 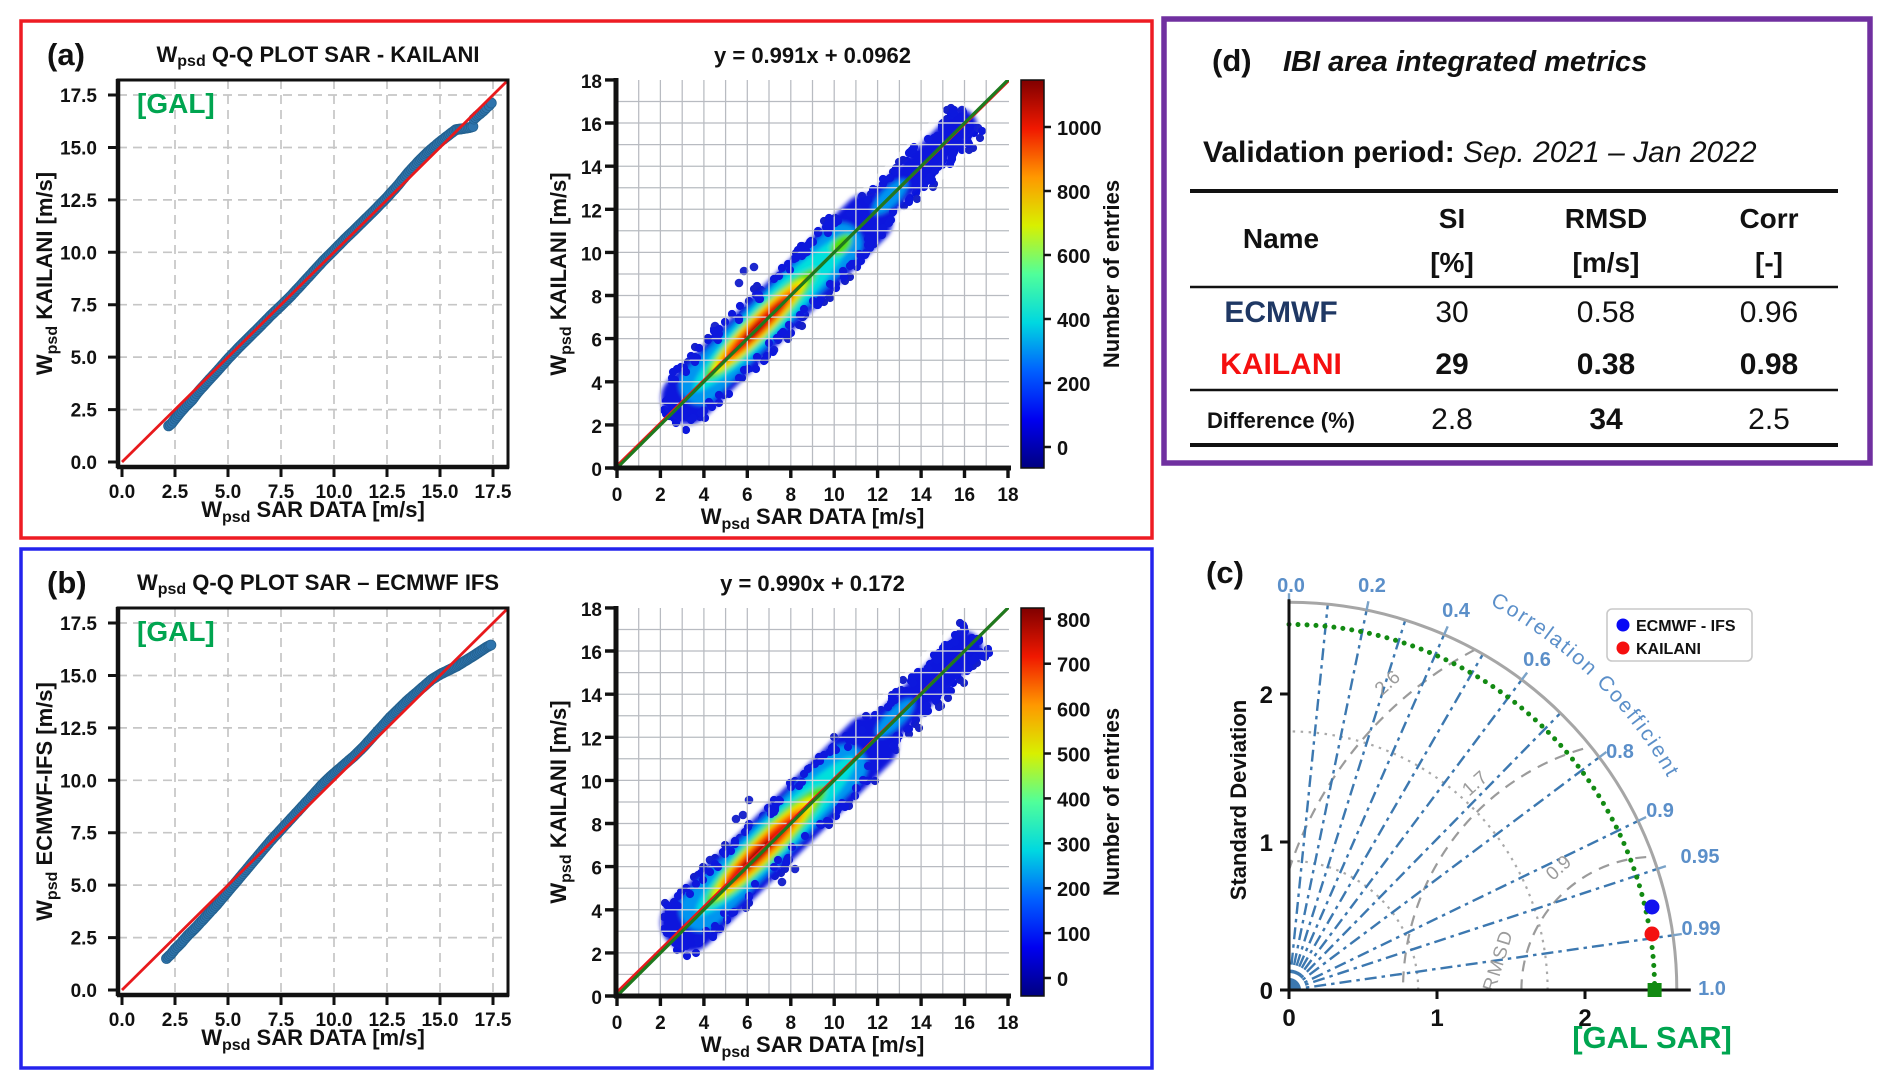 What do you see at coordinates (318, 56) in the screenshot?
I see `svg-text: Wpsd Q-Q PLOT SAR - KAILANI` at bounding box center [318, 56].